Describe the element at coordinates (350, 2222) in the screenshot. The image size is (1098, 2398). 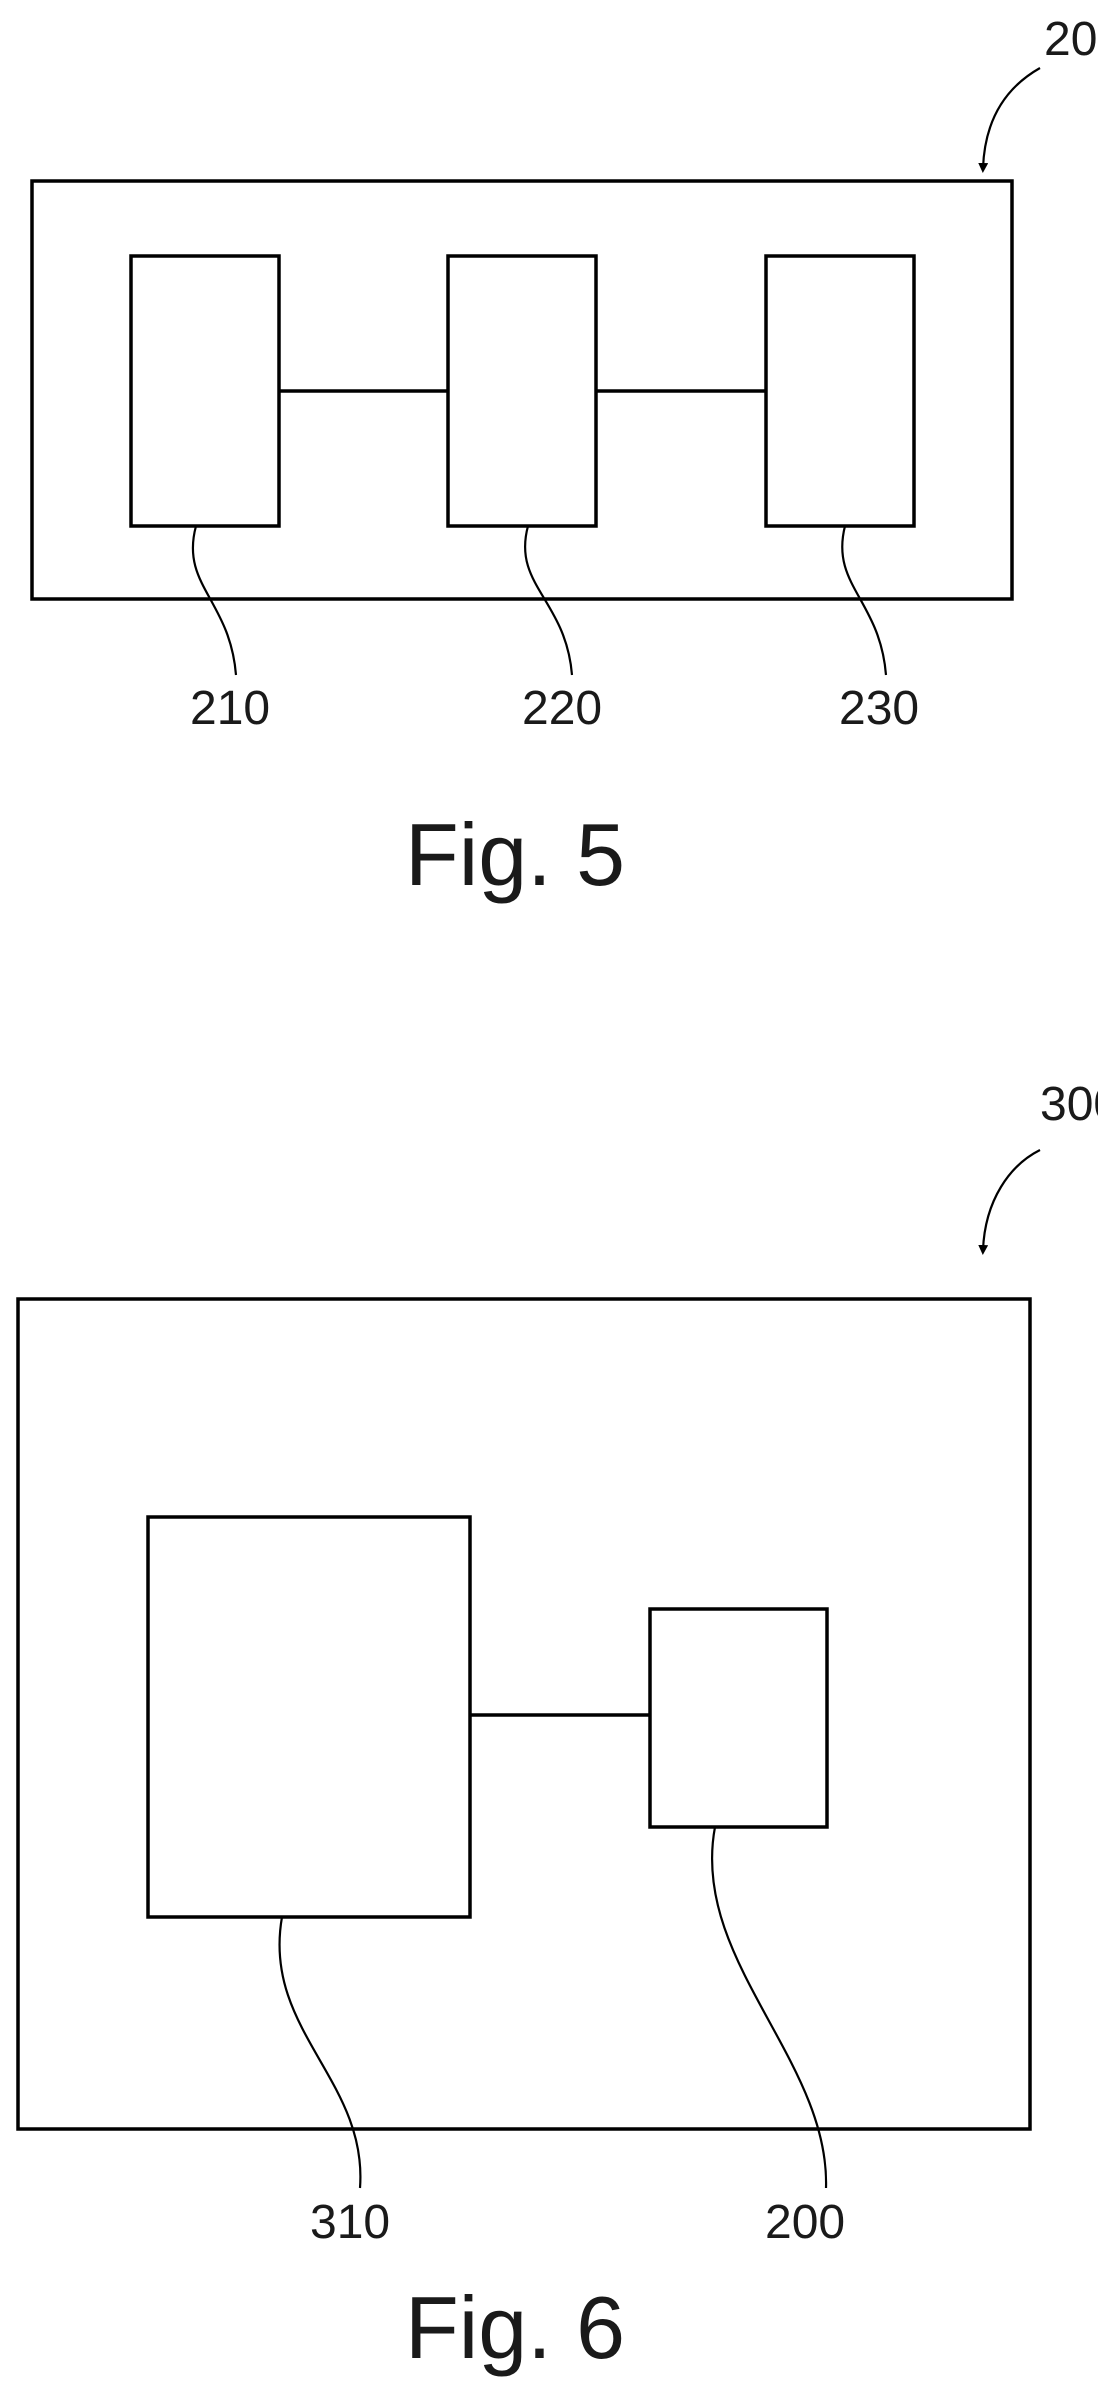
I see `component-310-ref: 310` at that location.